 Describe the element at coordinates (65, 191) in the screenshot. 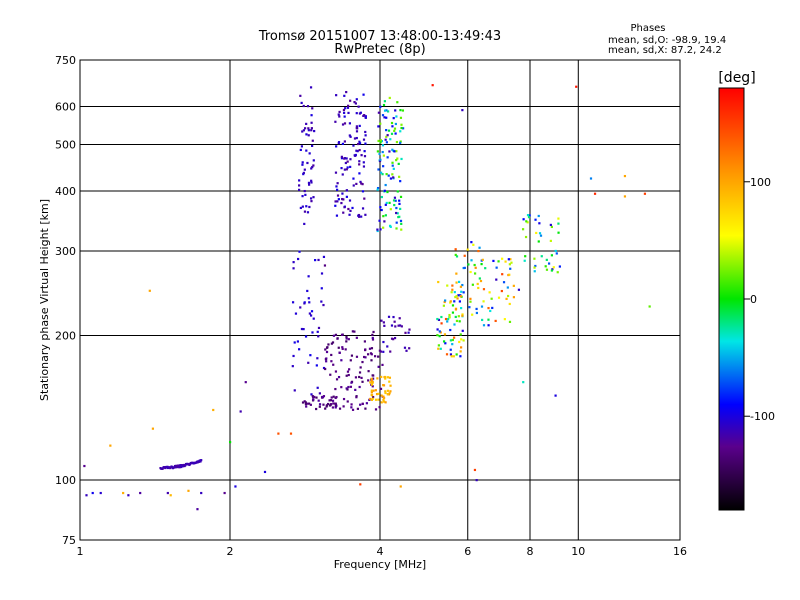

I see `y-tick-label: 400` at that location.